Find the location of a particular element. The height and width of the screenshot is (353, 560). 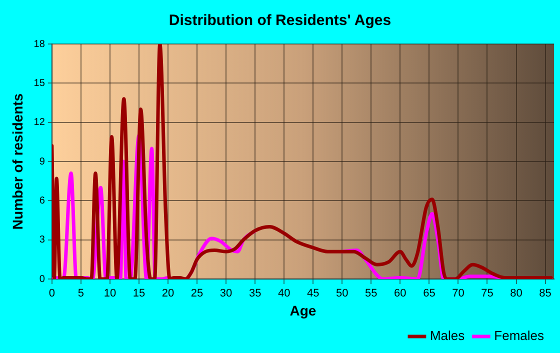

x-tick-label: 35 is located at coordinates (255, 294).